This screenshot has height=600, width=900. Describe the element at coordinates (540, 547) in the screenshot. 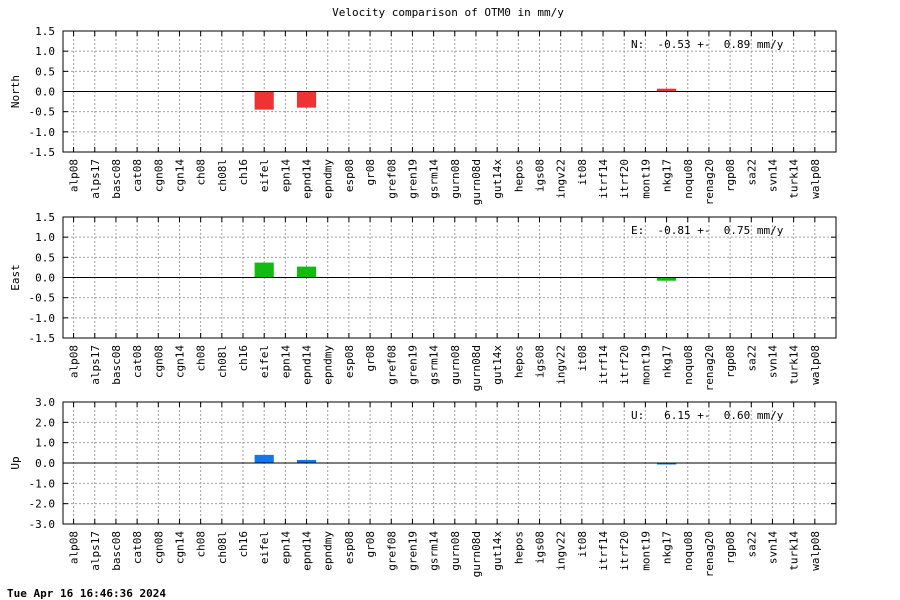

I see `x-tick-label: igs08` at that location.